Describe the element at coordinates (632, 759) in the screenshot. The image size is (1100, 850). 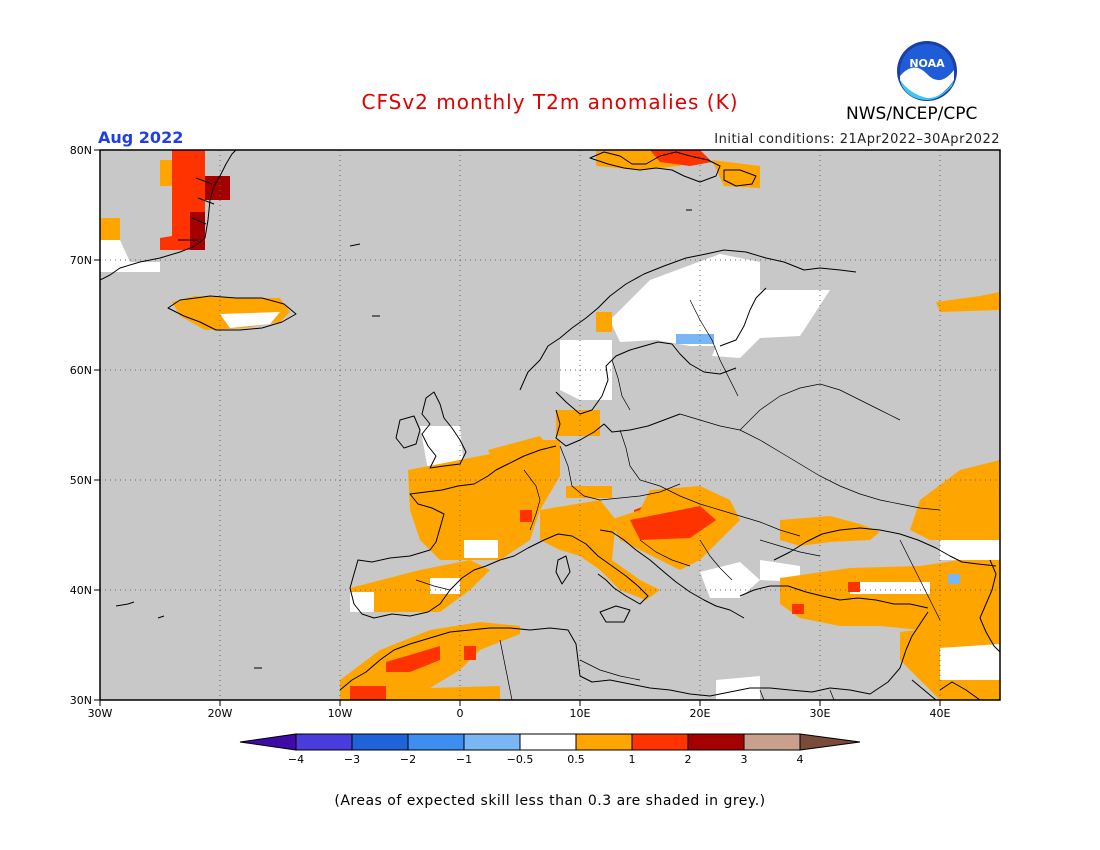
I see `colorbar-label: 1` at that location.